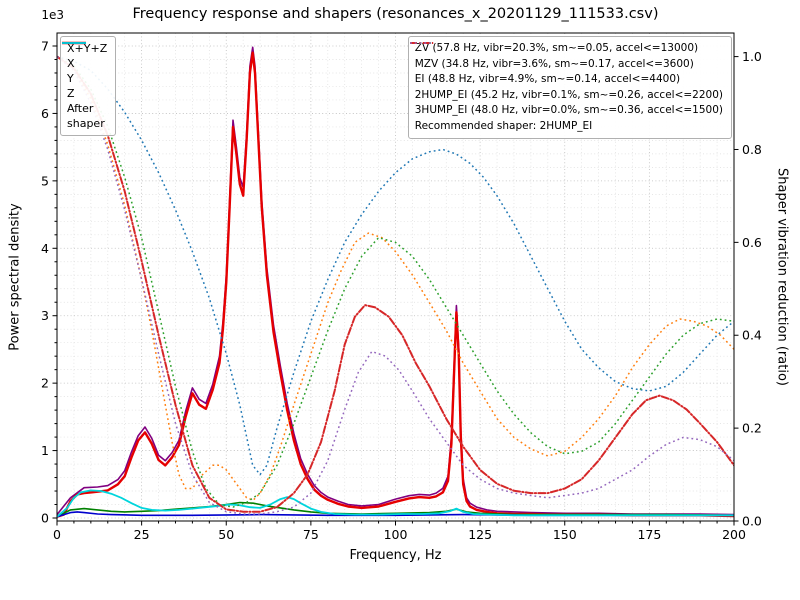 The image size is (800, 600). Describe the element at coordinates (45, 113) in the screenshot. I see `y-left-tick-label: 6` at that location.